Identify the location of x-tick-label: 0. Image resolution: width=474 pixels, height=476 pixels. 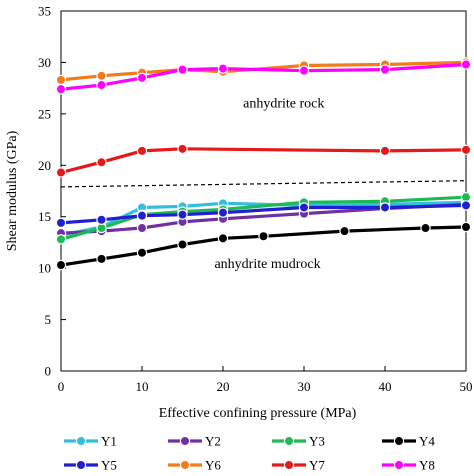
(61, 386).